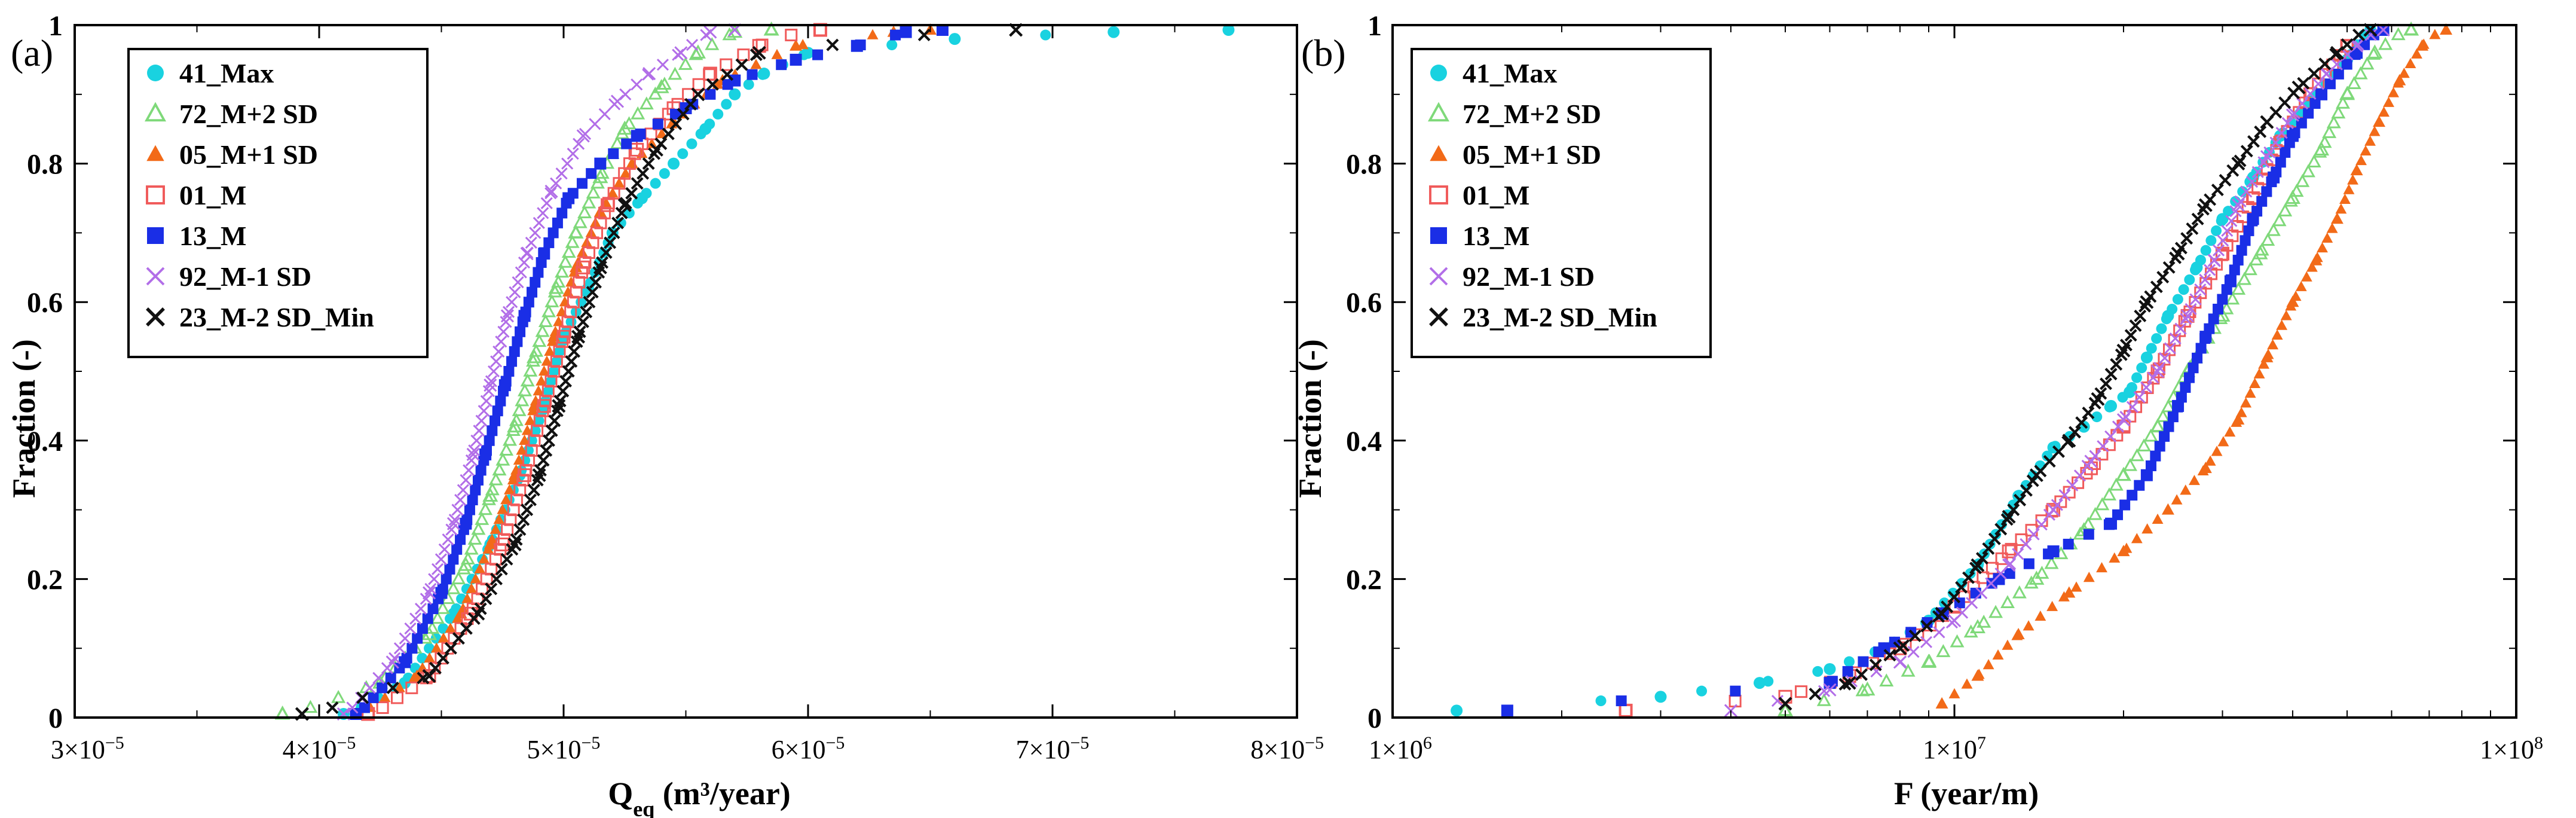 This screenshot has height=818, width=2576. What do you see at coordinates (278, 203) in the screenshot?
I see `legend-frame-a` at bounding box center [278, 203].